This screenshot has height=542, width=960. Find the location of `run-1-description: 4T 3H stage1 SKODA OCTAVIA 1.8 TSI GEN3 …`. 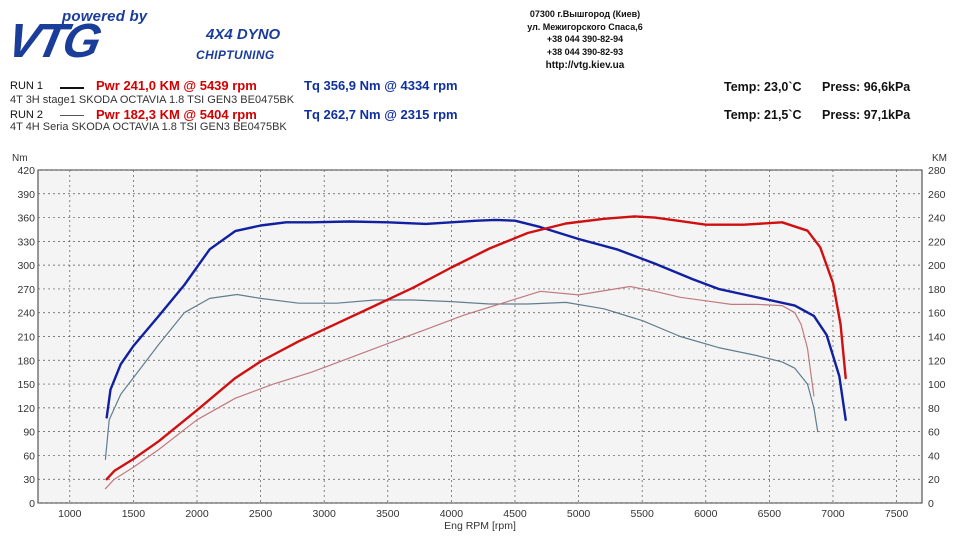

run-1-description: 4T 3H stage1 SKODA OCTAVIA 1.8 TSI GEN3 … is located at coordinates (152, 100).